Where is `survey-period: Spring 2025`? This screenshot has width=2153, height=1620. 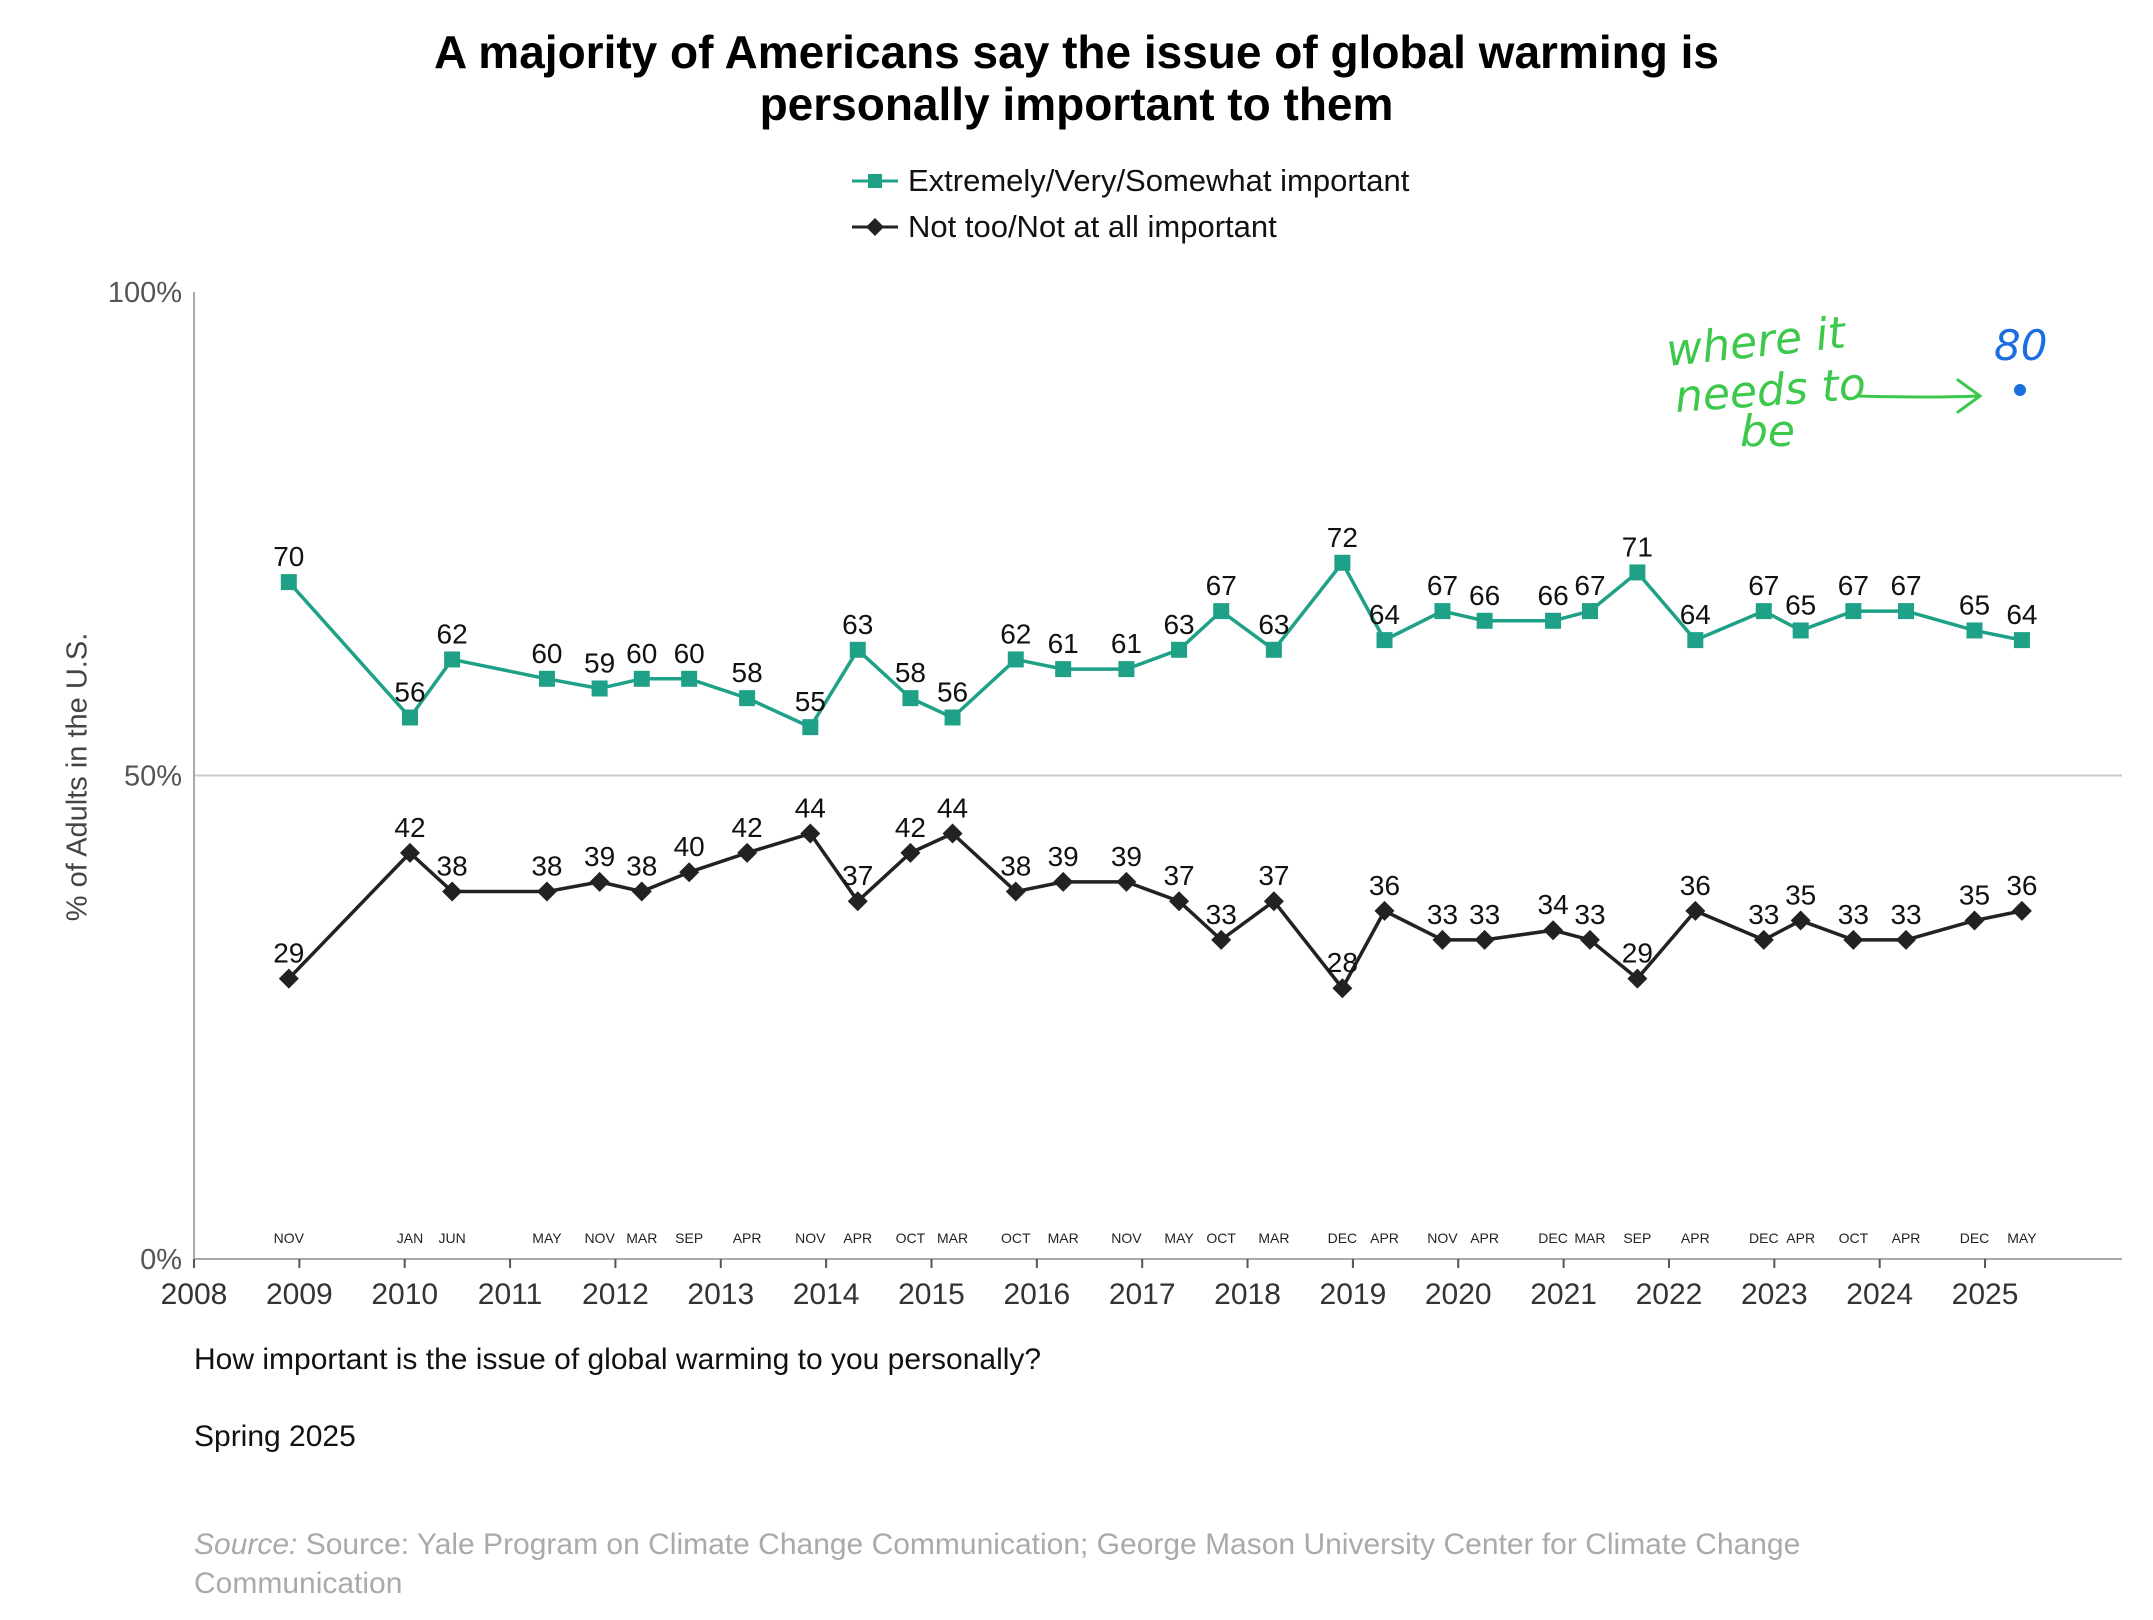 survey-period: Spring 2025 is located at coordinates (275, 1436).